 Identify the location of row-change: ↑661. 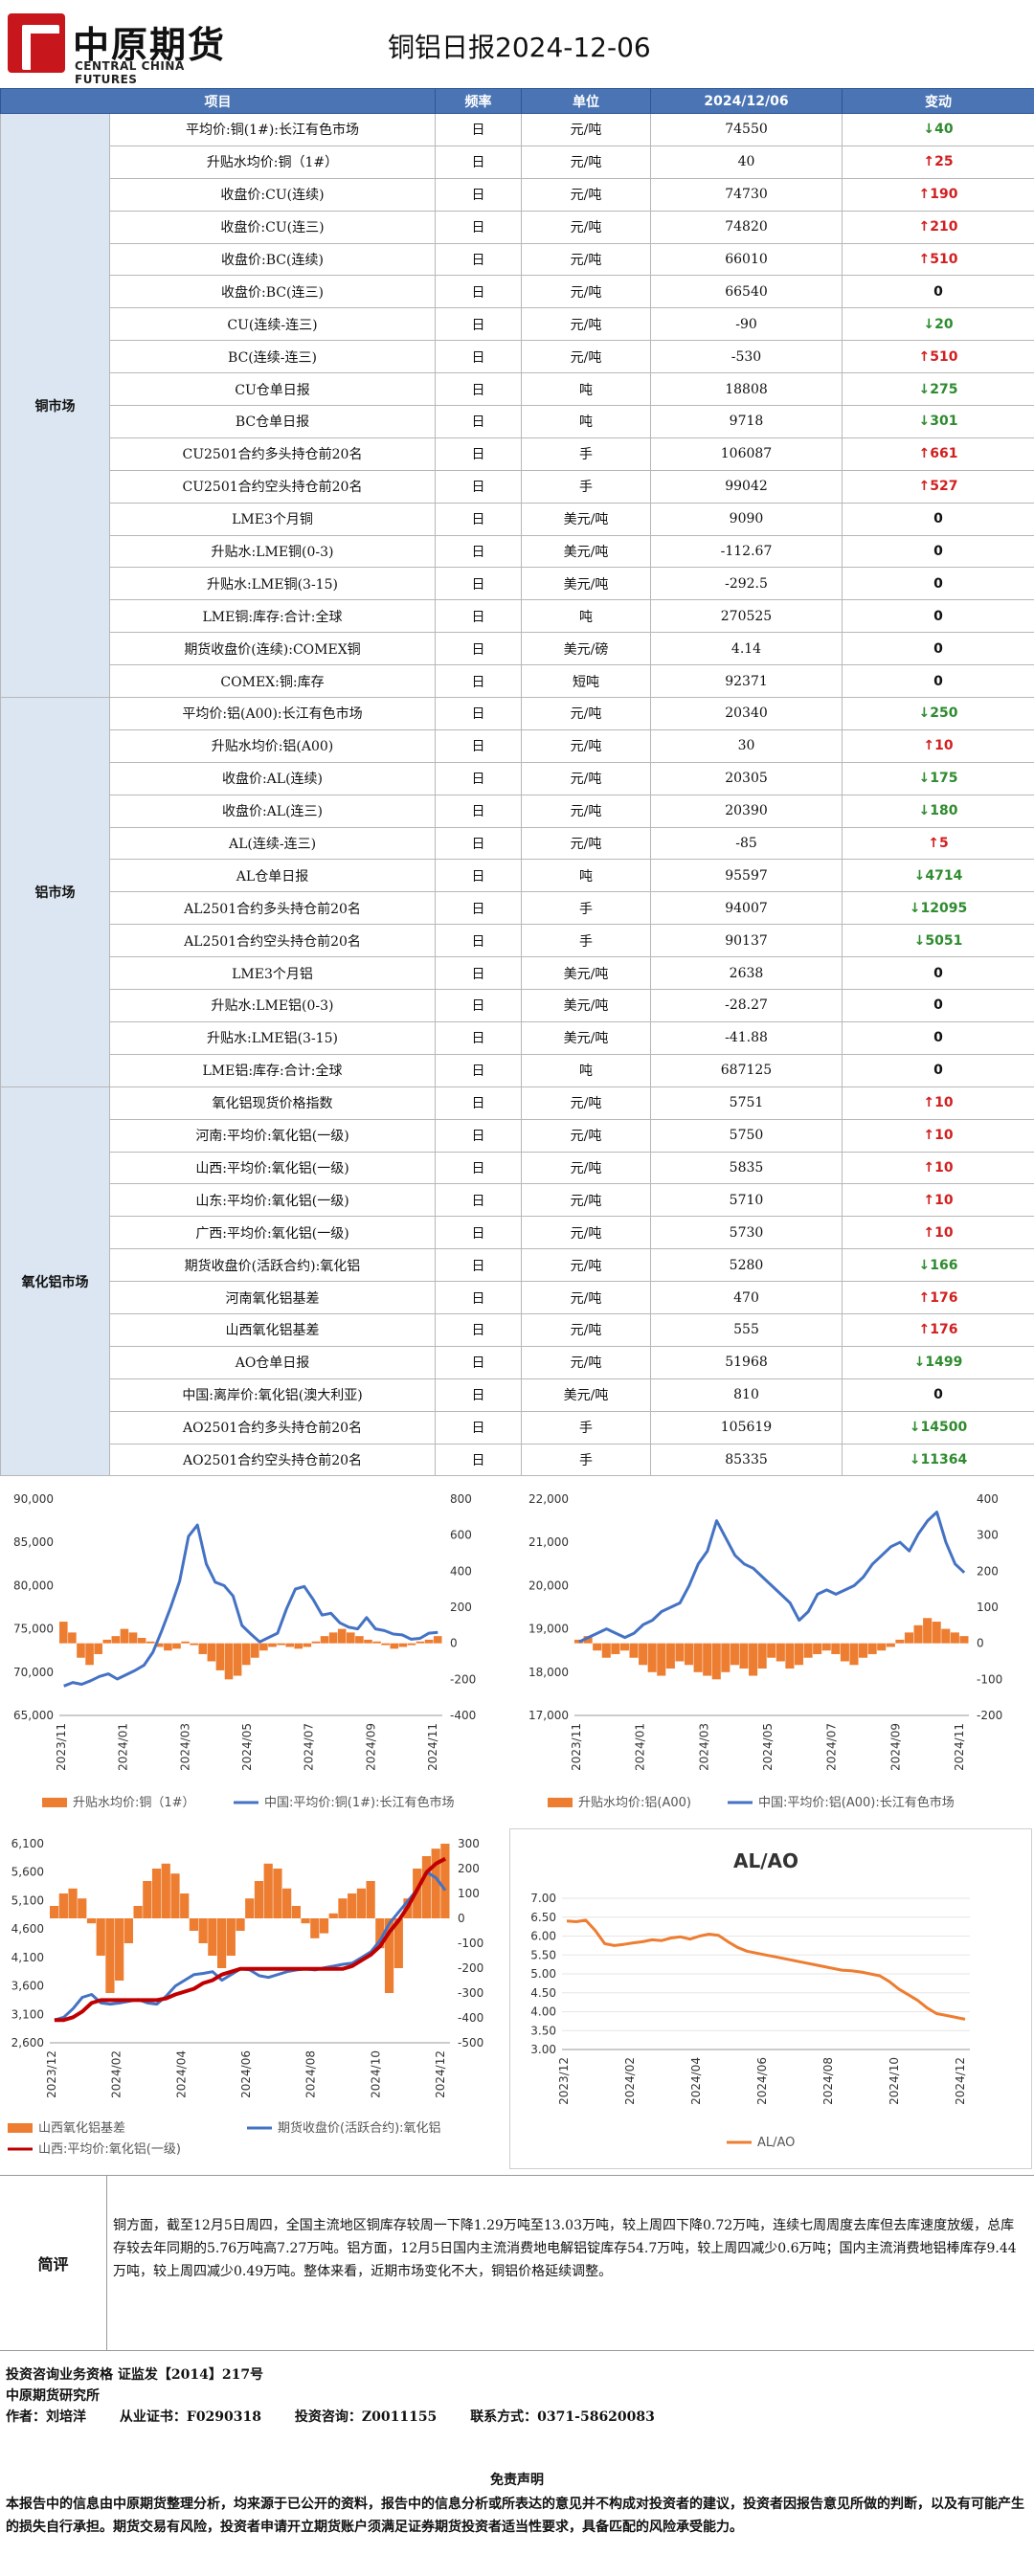
(938, 454).